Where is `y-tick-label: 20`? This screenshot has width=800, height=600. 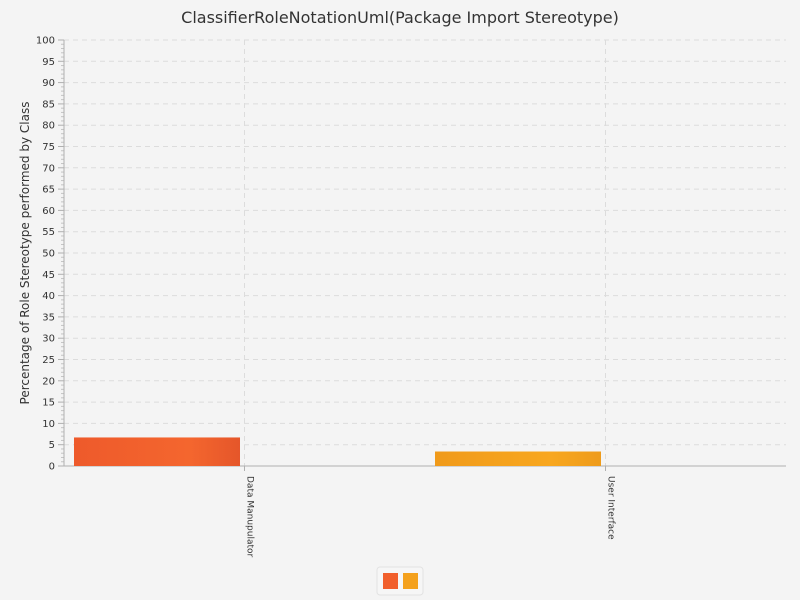 y-tick-label: 20 is located at coordinates (48, 381).